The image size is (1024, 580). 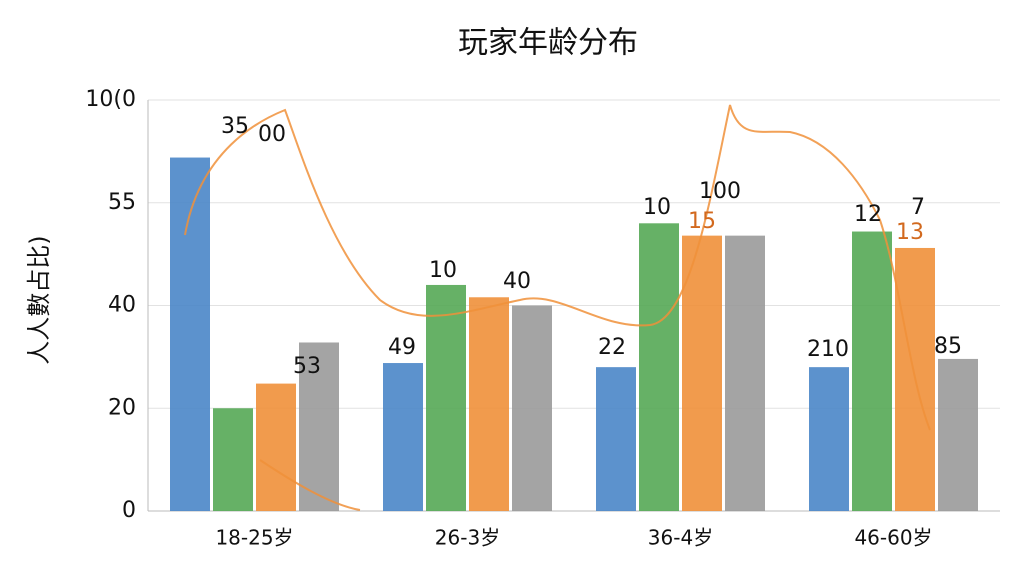 I want to click on y-axis-title: 人人數占比), so click(x=39, y=299).